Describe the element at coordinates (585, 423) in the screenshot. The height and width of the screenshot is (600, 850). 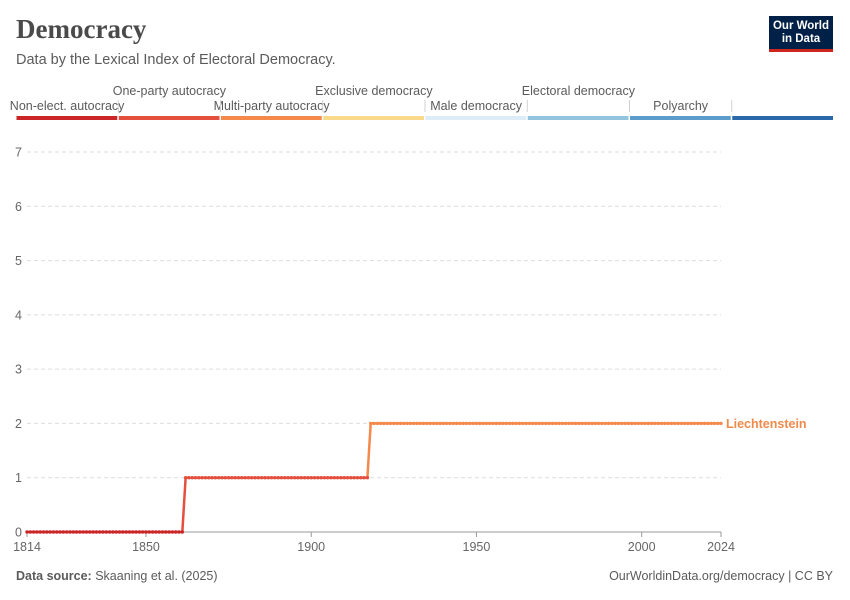
I see `point-1983` at that location.